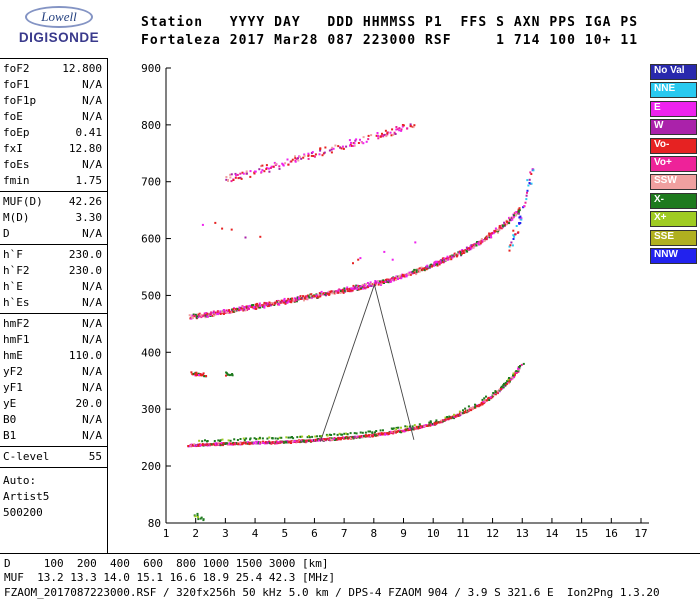  I want to click on x-tick-label: 13, so click(522, 533).